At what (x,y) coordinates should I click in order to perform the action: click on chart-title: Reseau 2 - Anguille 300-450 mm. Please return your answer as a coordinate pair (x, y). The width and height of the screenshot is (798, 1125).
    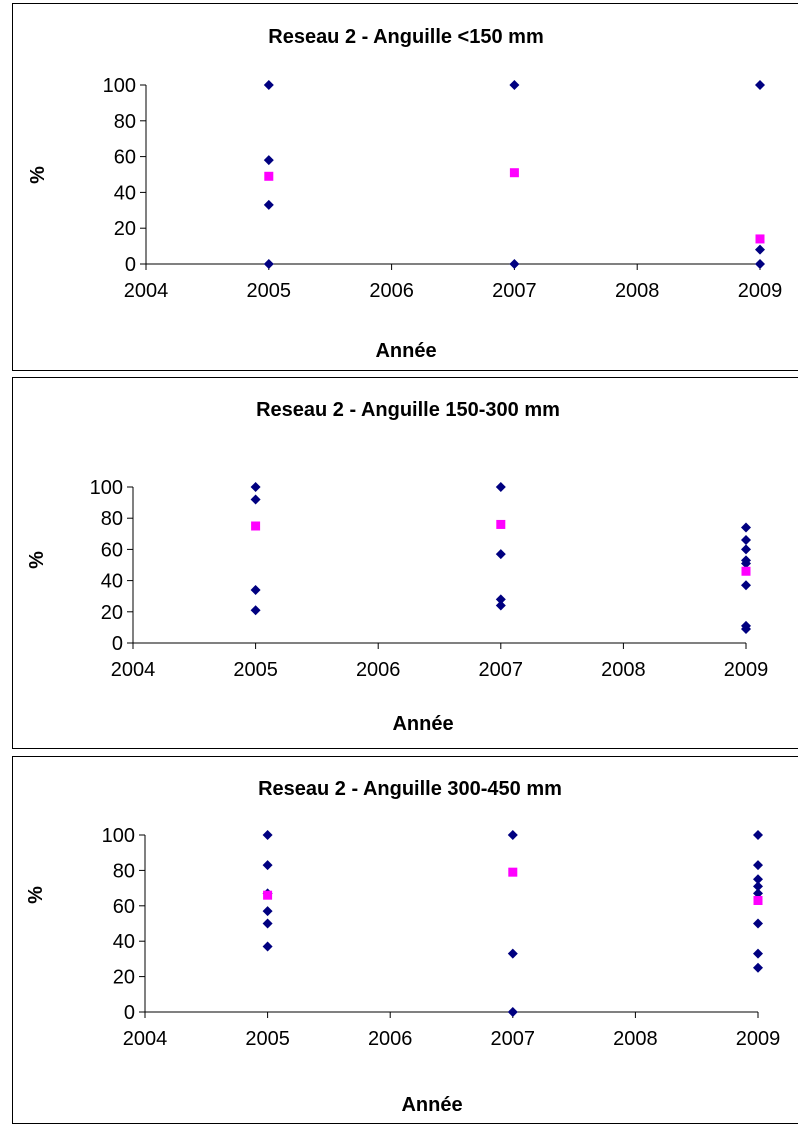
    Looking at the image, I should click on (410, 789).